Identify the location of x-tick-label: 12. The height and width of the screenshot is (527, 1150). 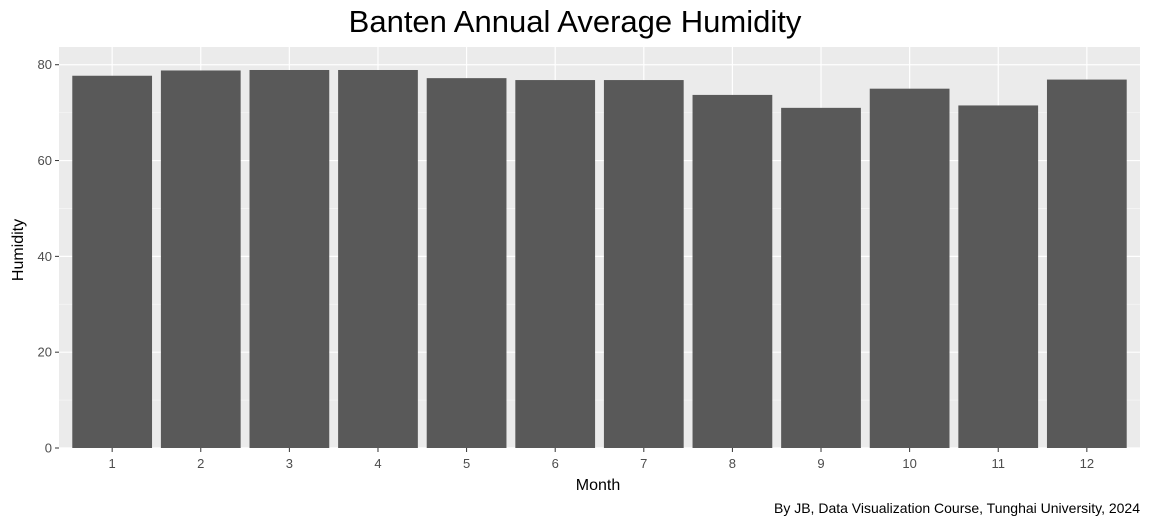
(1087, 463).